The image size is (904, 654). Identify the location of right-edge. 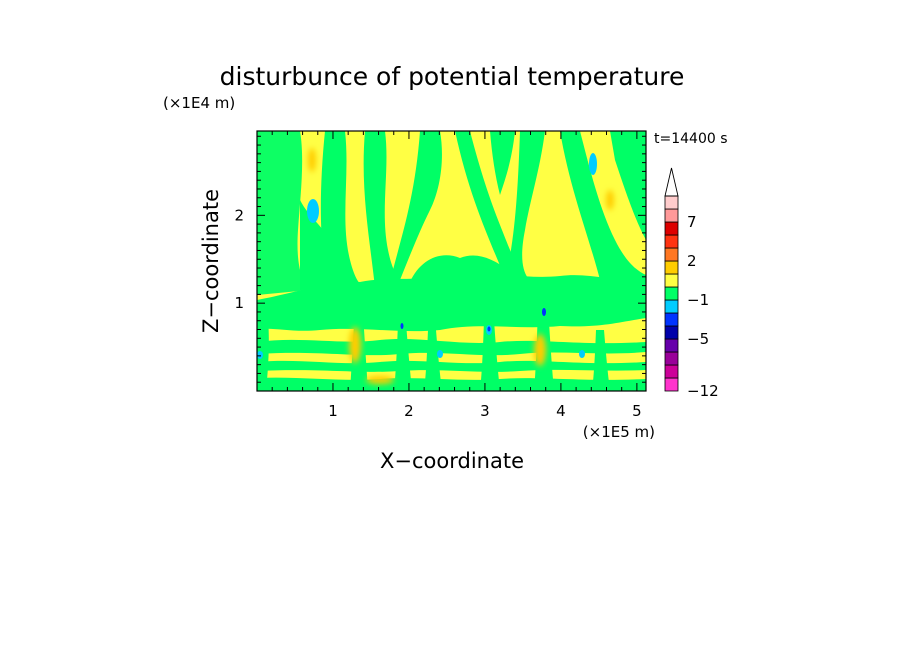
(628, 185).